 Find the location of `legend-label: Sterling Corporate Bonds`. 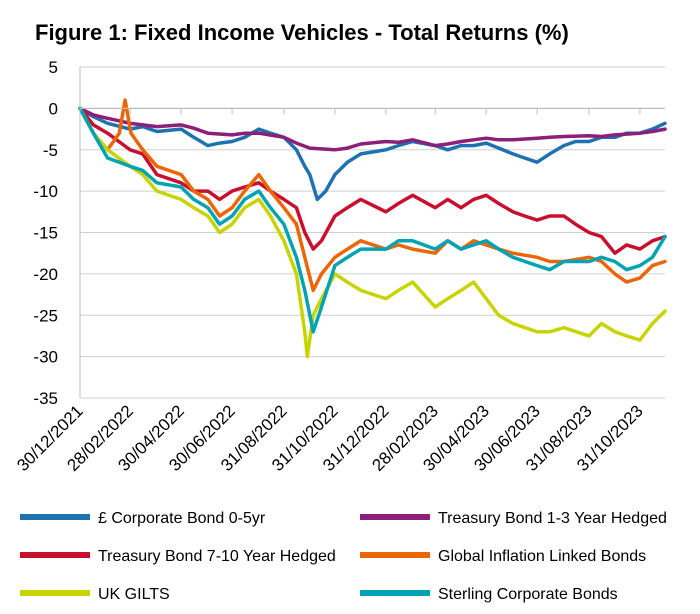

legend-label: Sterling Corporate Bonds is located at coordinates (528, 594).